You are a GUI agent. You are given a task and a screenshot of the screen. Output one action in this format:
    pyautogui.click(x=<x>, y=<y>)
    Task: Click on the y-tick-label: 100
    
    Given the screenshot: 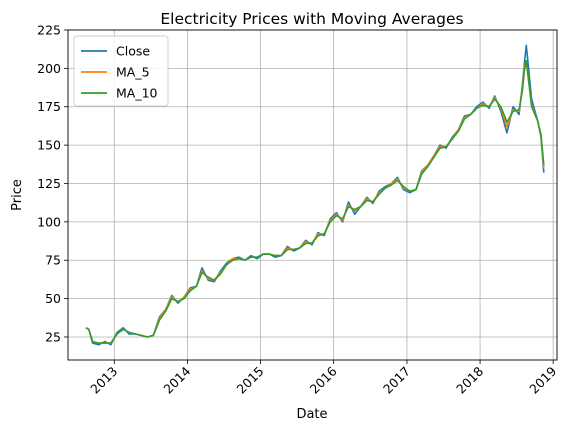 What is the action you would take?
    pyautogui.click(x=49, y=221)
    